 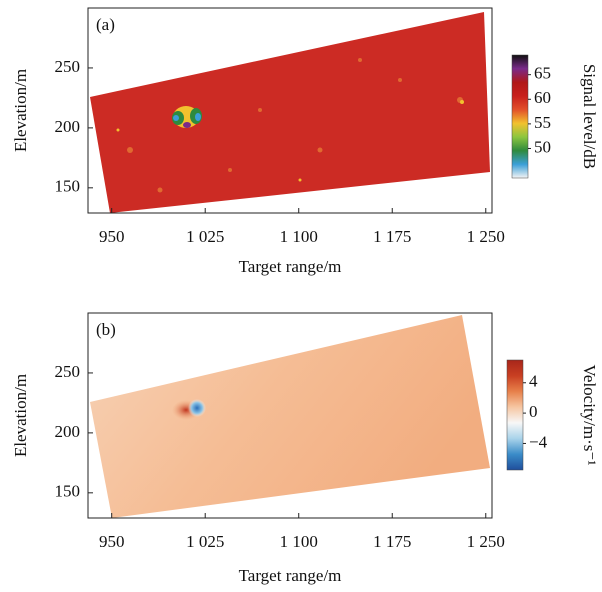 What do you see at coordinates (105, 24) in the screenshot?
I see `panel-label: (a)` at bounding box center [105, 24].